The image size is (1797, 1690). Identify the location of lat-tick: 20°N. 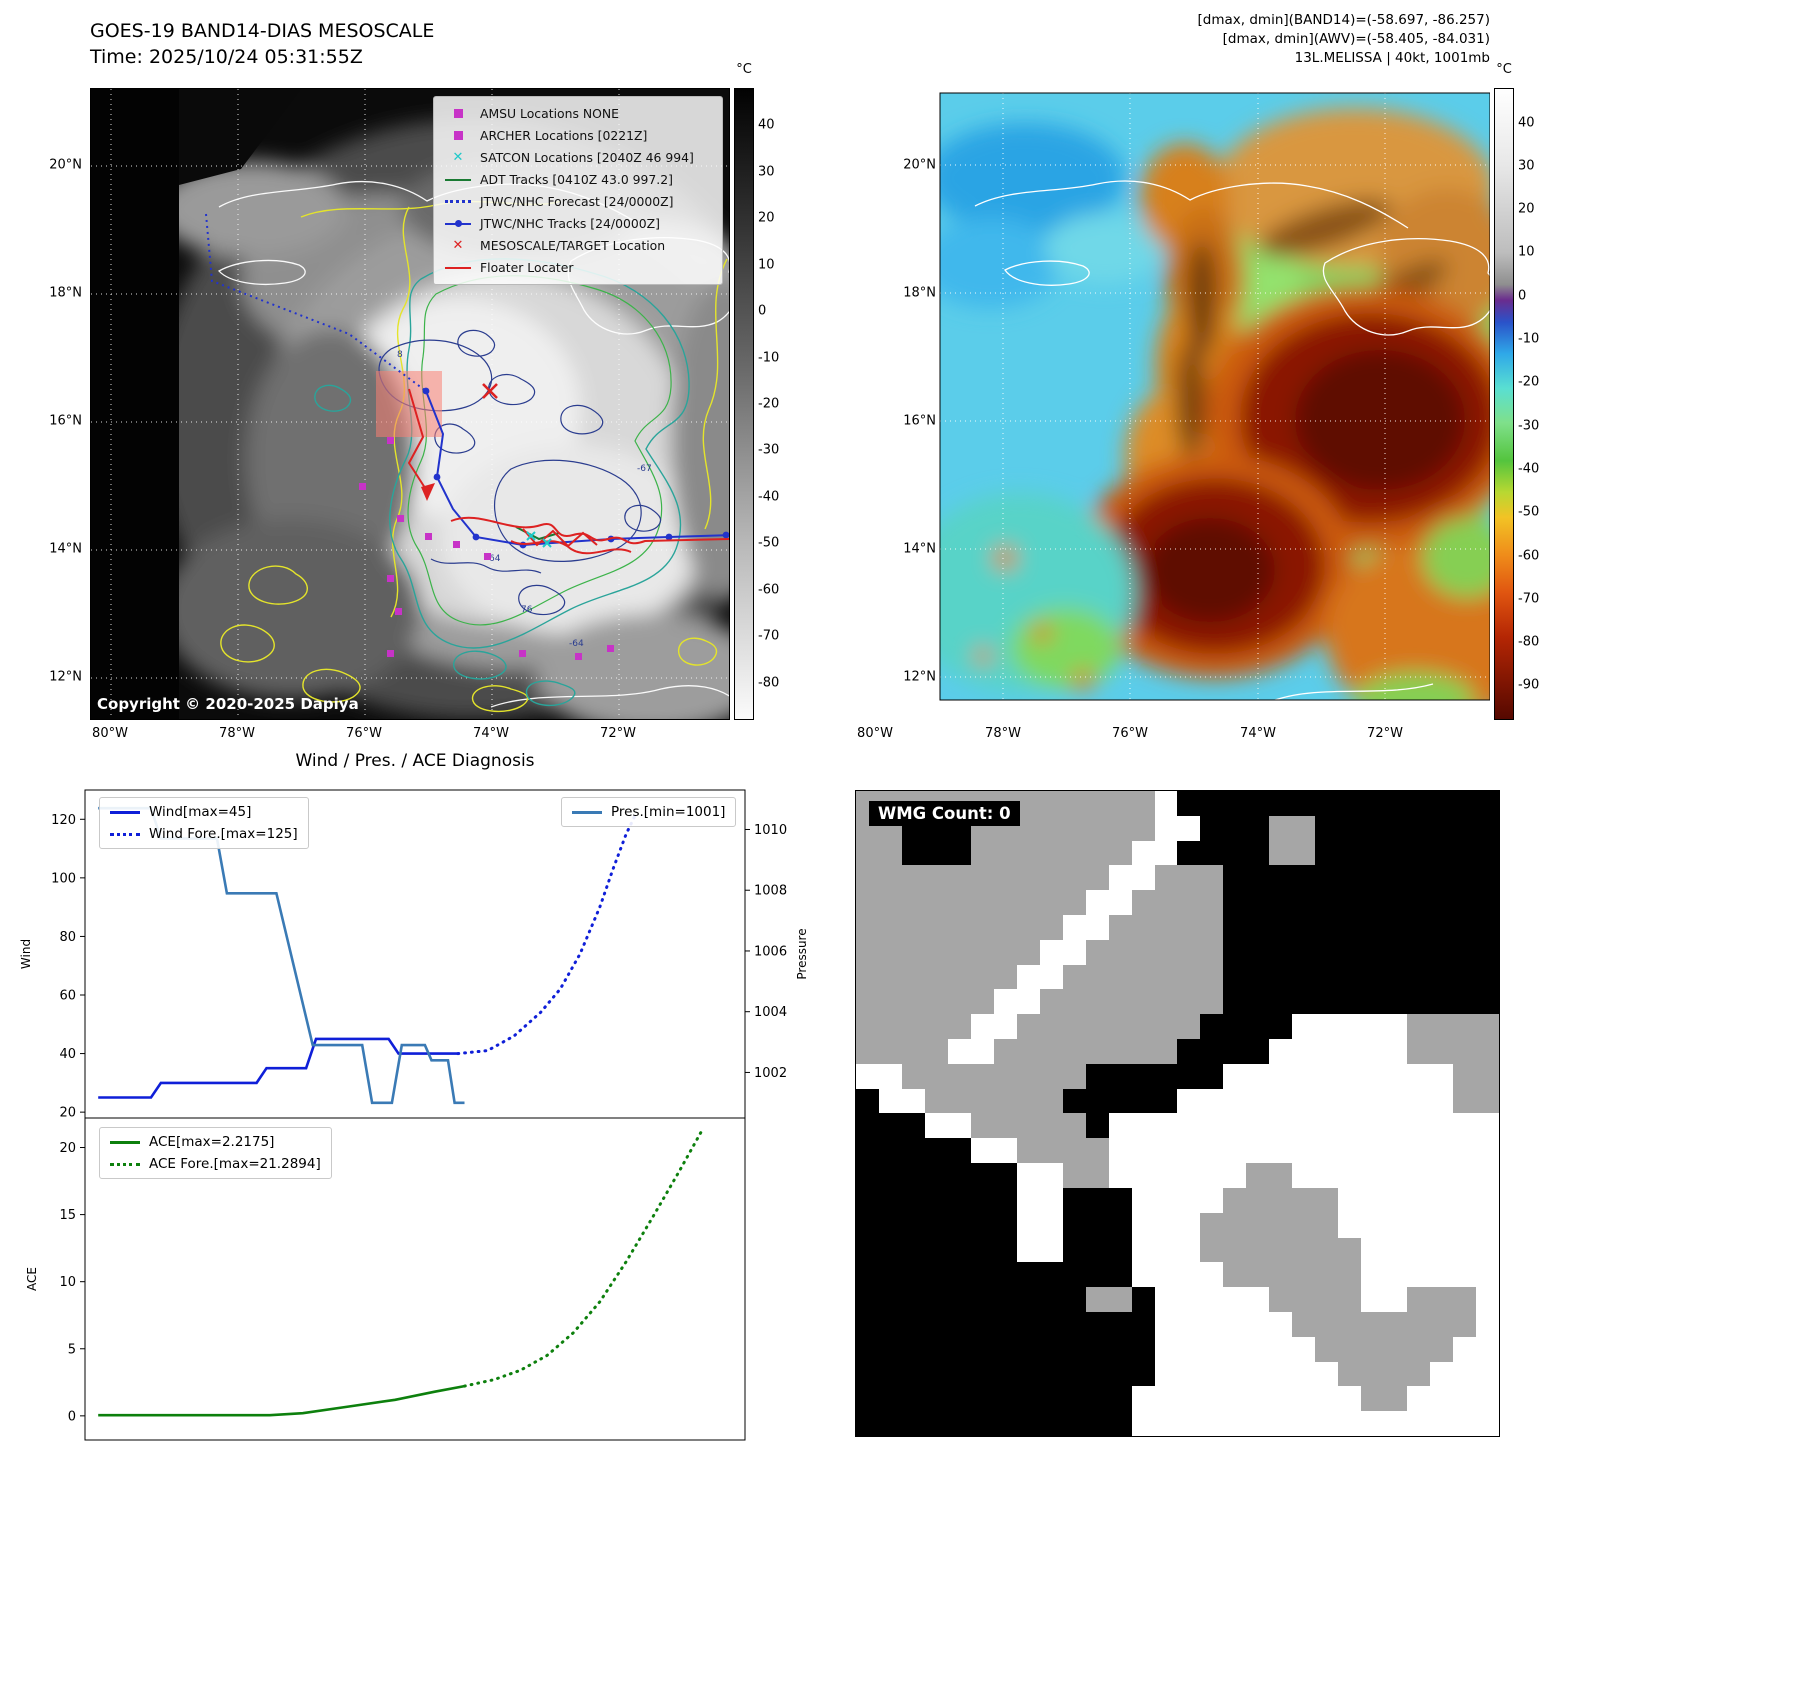
(65, 165).